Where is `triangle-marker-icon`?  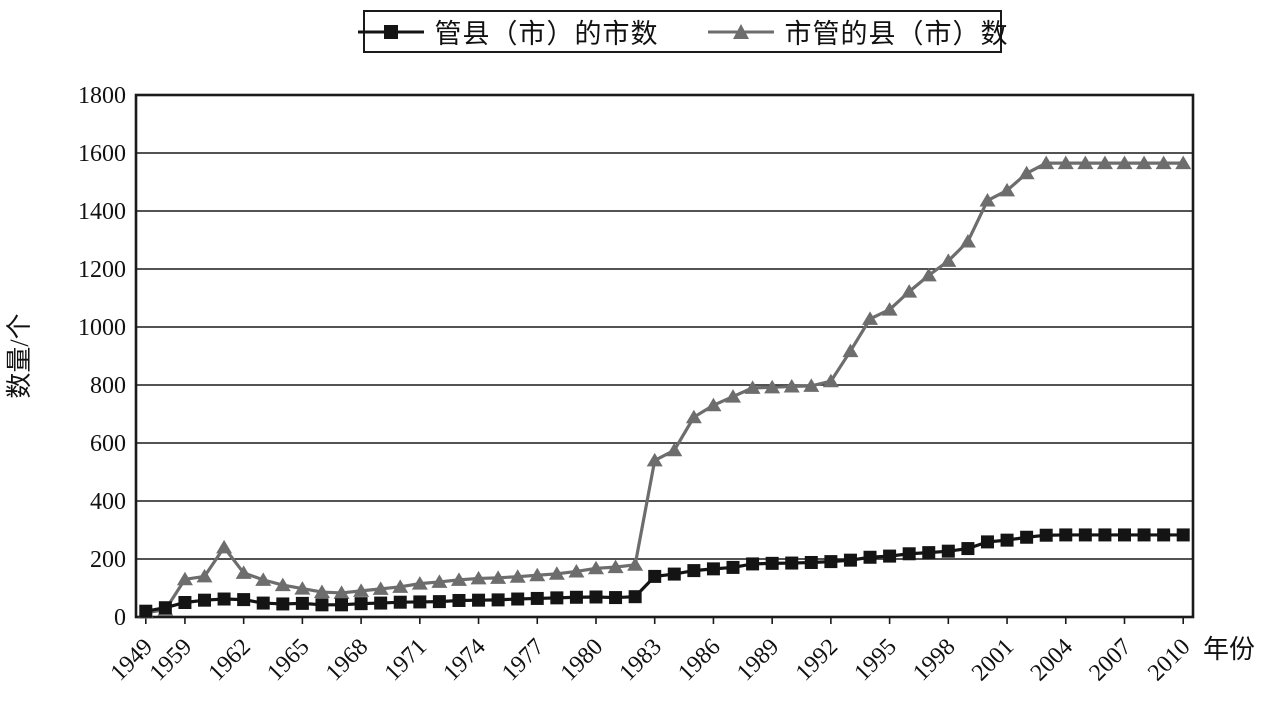 triangle-marker-icon is located at coordinates (740, 31).